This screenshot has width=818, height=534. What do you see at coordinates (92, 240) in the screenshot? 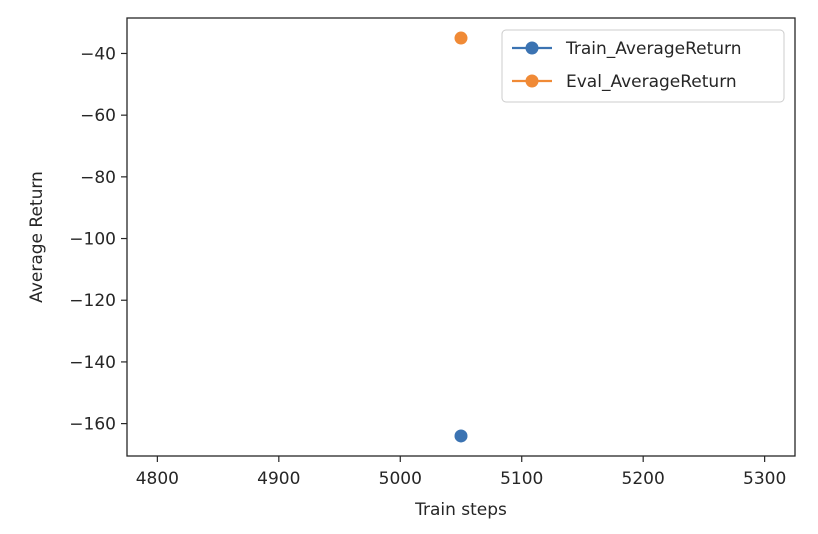
I see `y-tick-label: −100` at bounding box center [92, 240].